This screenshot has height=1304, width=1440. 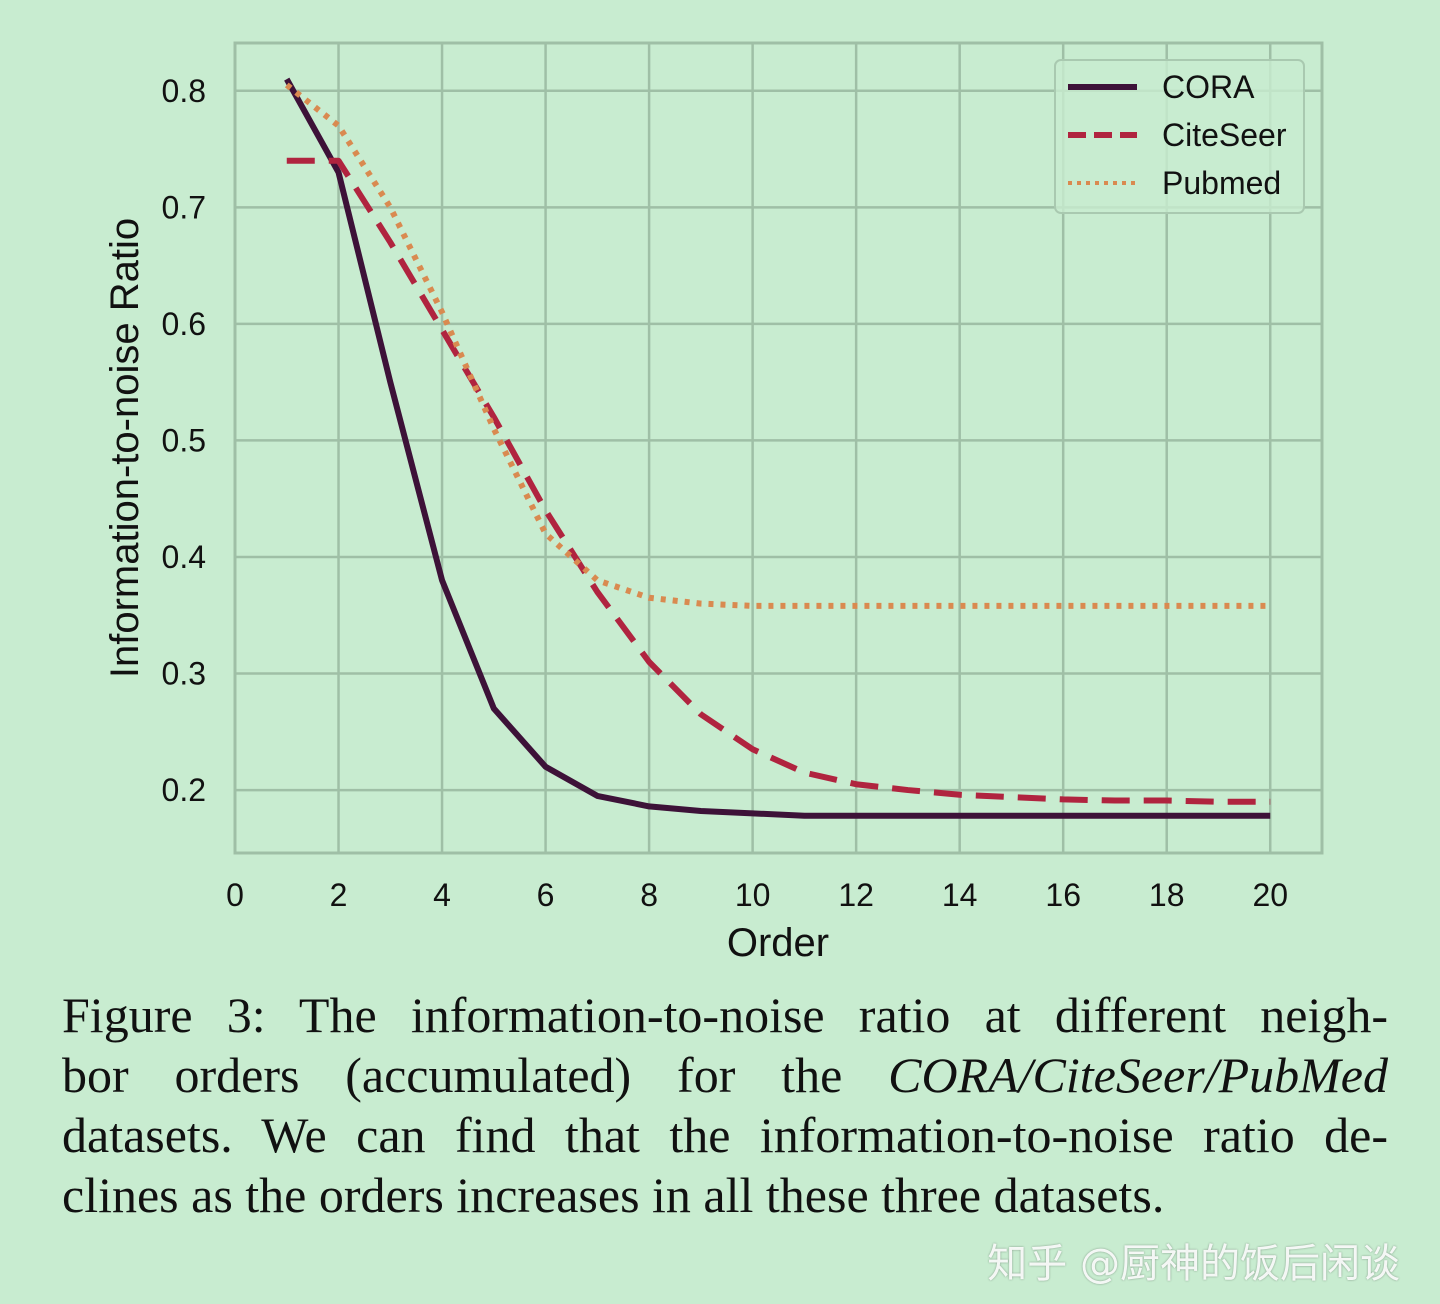 What do you see at coordinates (184, 790) in the screenshot?
I see `y-tick-label: 0.2` at bounding box center [184, 790].